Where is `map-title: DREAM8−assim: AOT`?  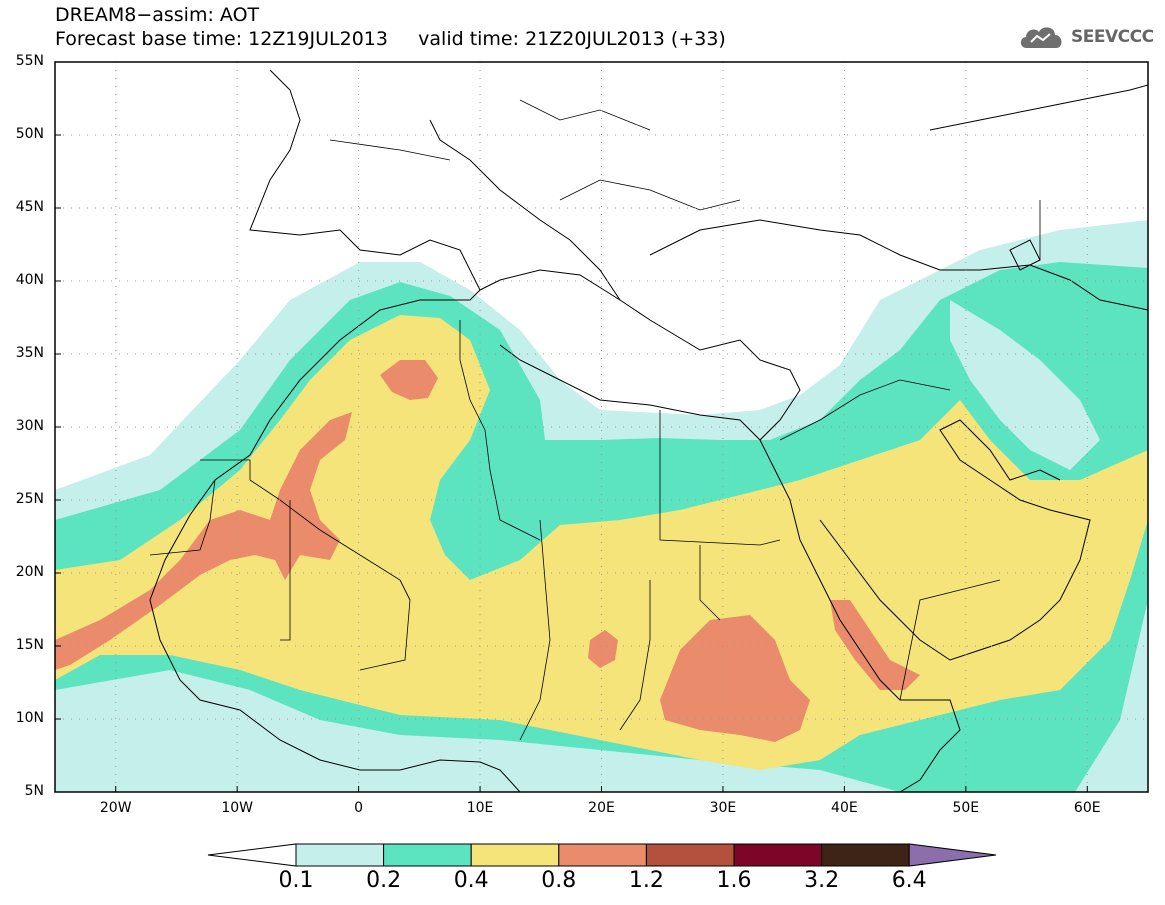 map-title: DREAM8−assim: AOT is located at coordinates (157, 15).